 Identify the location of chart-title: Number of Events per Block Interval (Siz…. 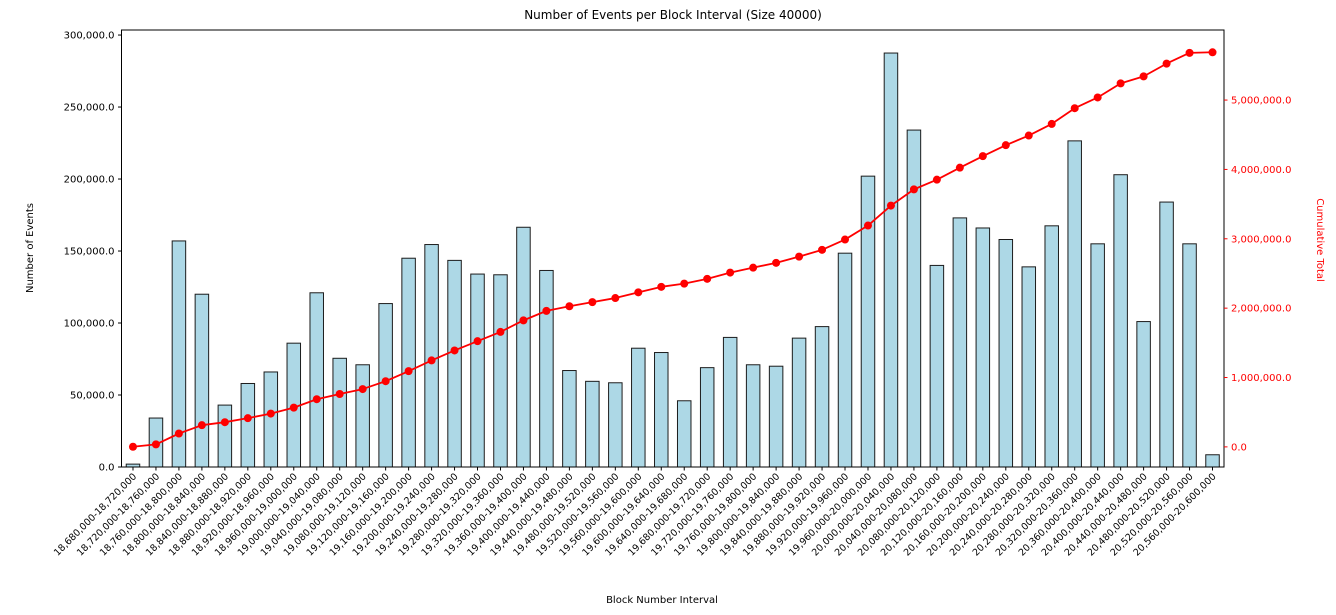
(673, 15).